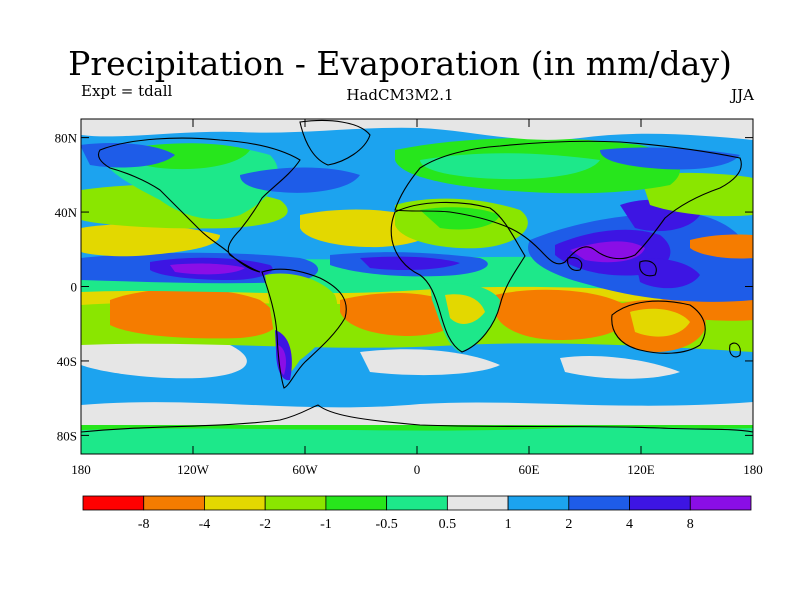 The height and width of the screenshot is (600, 800). What do you see at coordinates (387, 524) in the screenshot?
I see `colorbar-label: -0.5` at bounding box center [387, 524].